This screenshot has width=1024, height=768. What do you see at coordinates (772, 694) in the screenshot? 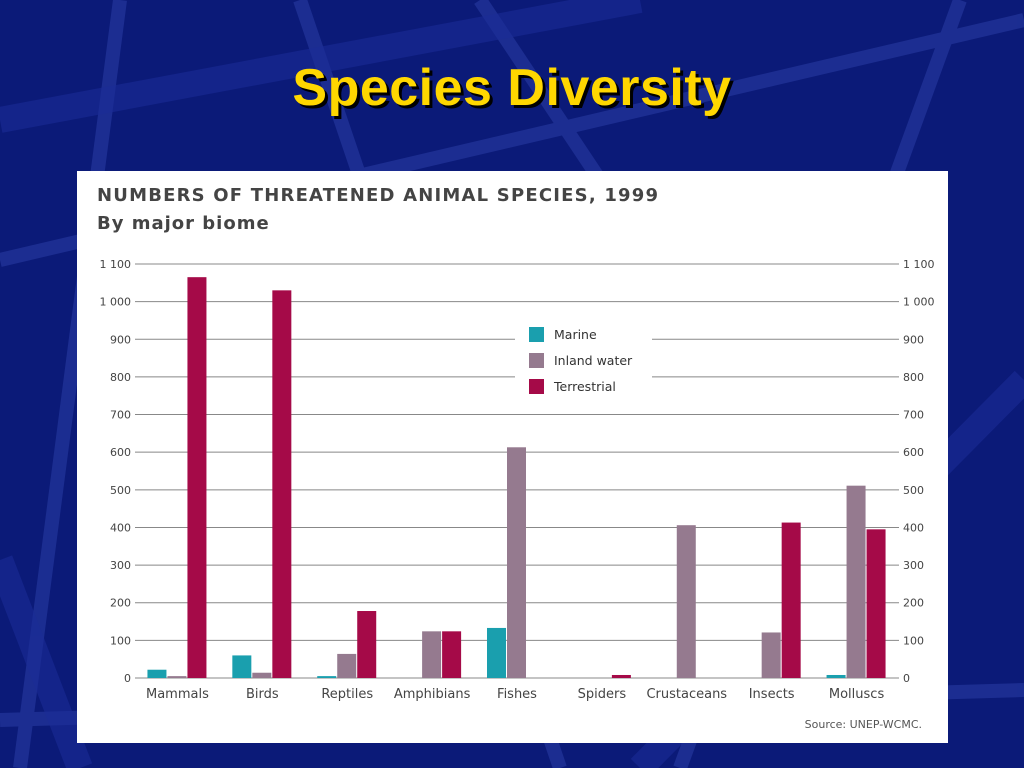
I see `x-tick-label: Insects` at bounding box center [772, 694].